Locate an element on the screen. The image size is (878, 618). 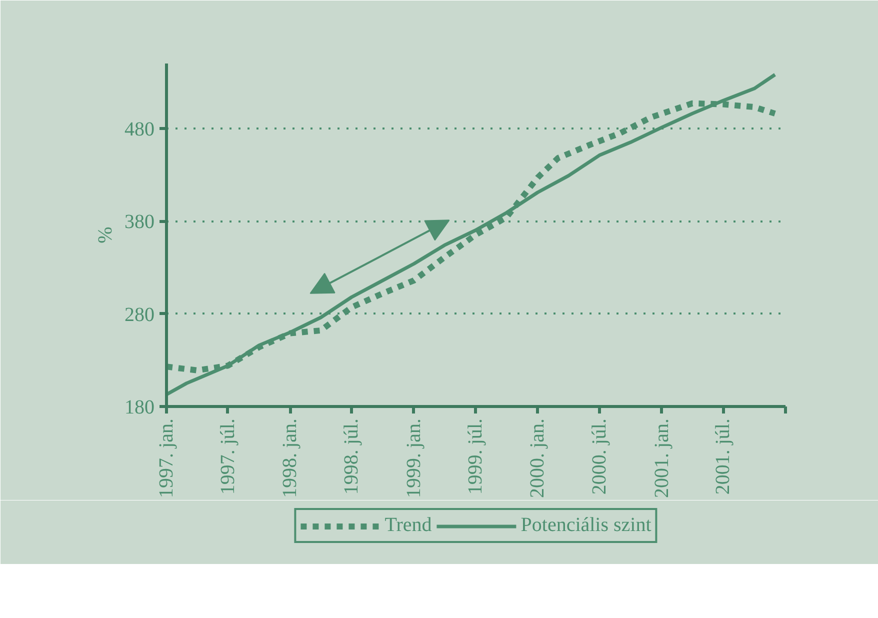
x-tick-label: 1999. júl. is located at coordinates (475, 456).